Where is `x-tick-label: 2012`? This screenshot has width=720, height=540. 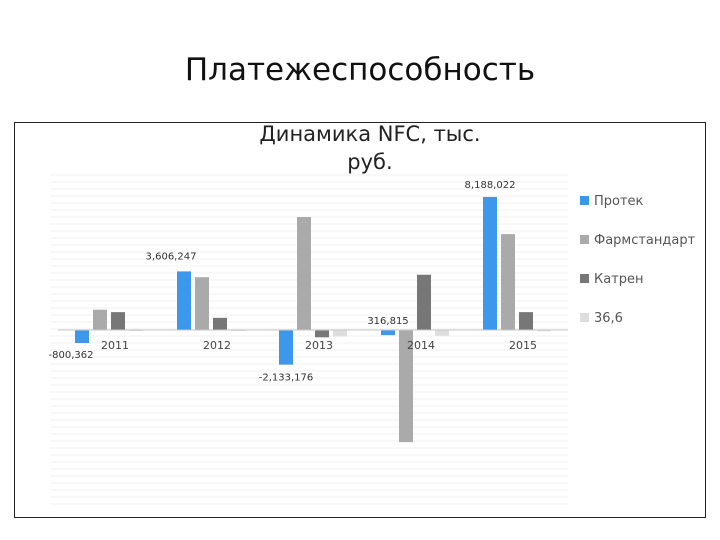
x-tick-label: 2012 is located at coordinates (217, 345).